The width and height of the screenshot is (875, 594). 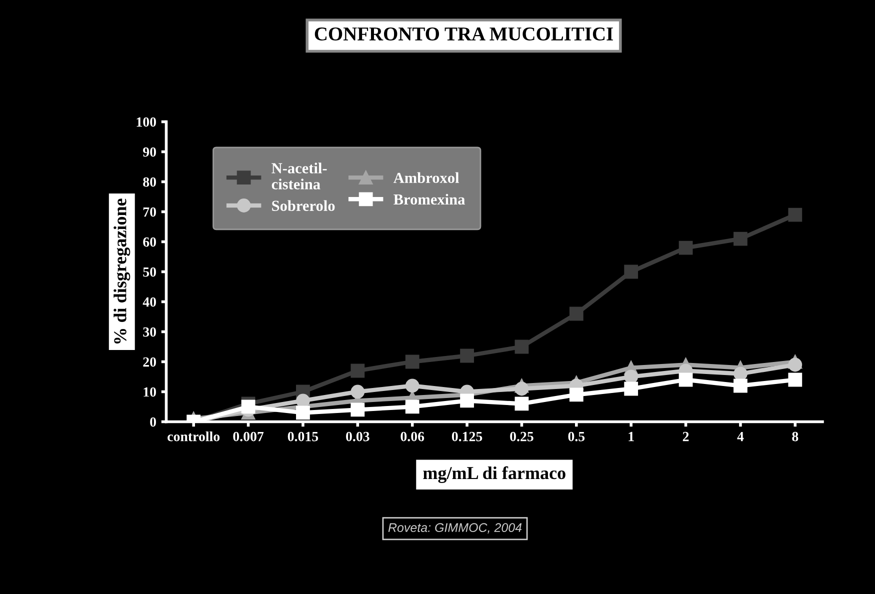 I want to click on y-tick-label: 100, so click(x=146, y=122).